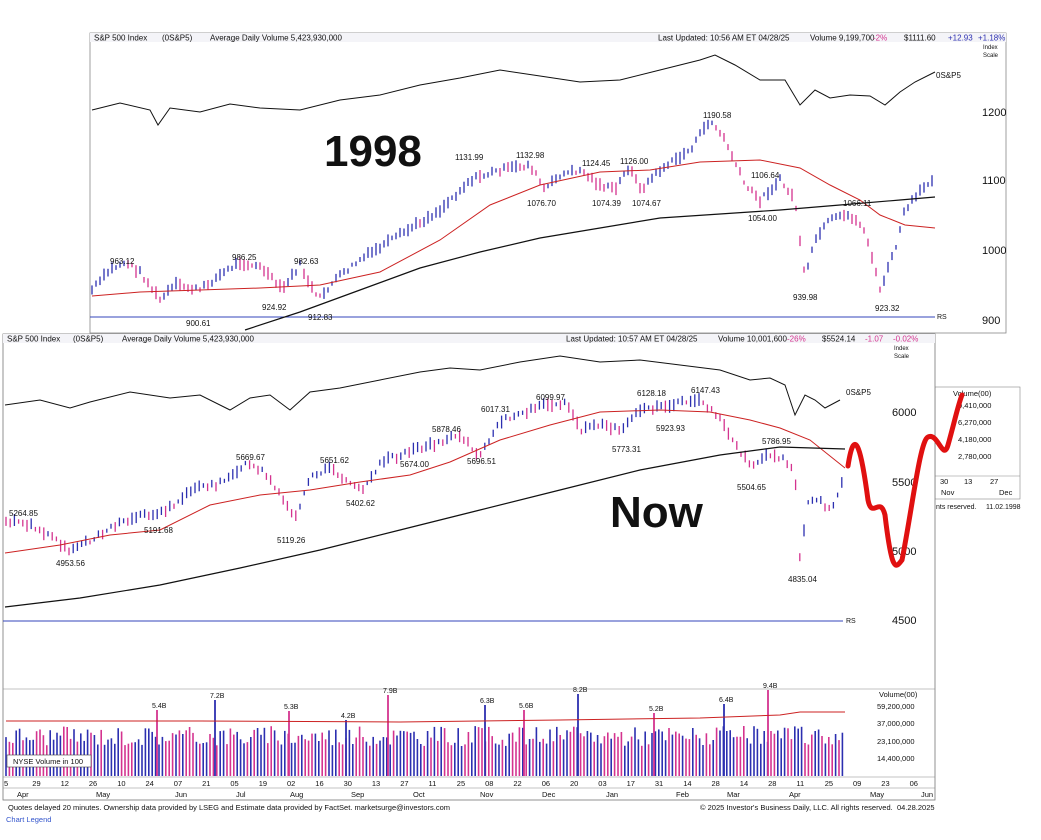  Describe the element at coordinates (842, 38) in the screenshot. I see `top-volume: Volume 9,199,700` at that location.